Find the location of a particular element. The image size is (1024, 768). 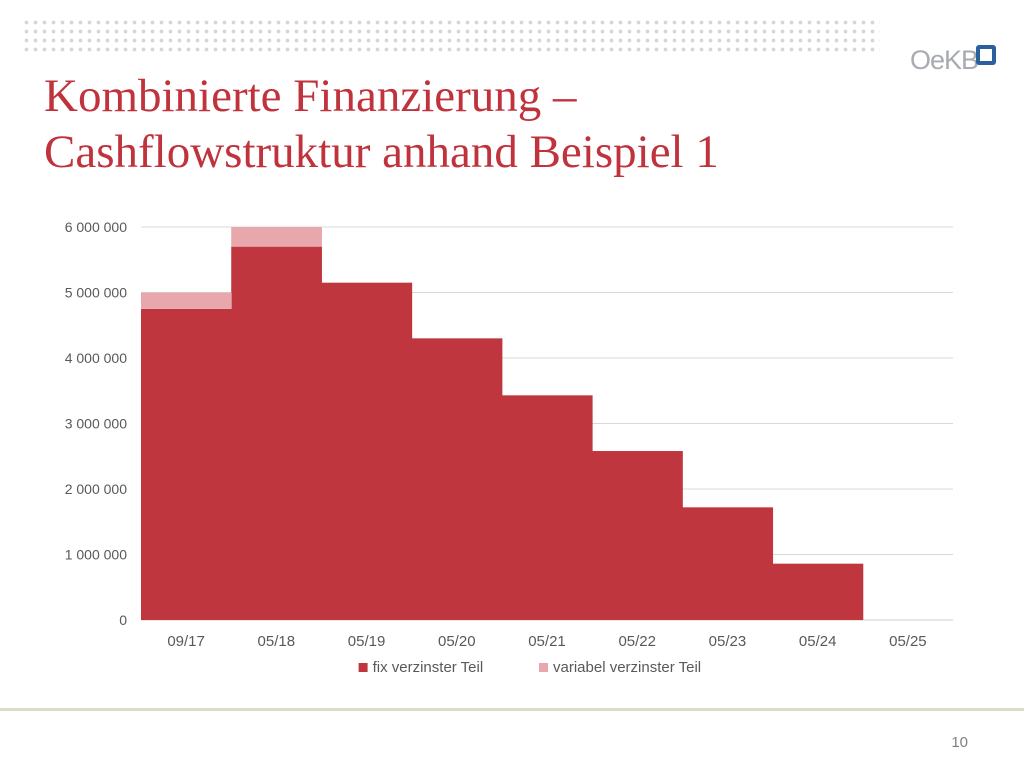

x-tick-label: 05/21 is located at coordinates (547, 641).